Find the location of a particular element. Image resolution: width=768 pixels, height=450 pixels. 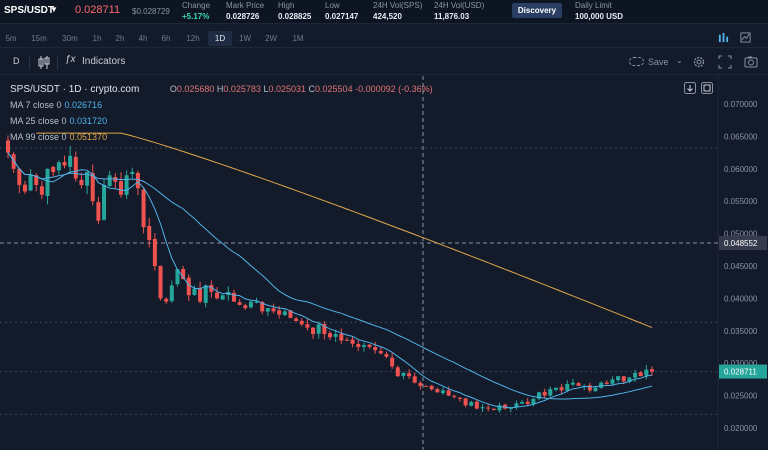

timeframe-4h: 4h is located at coordinates (143, 38).